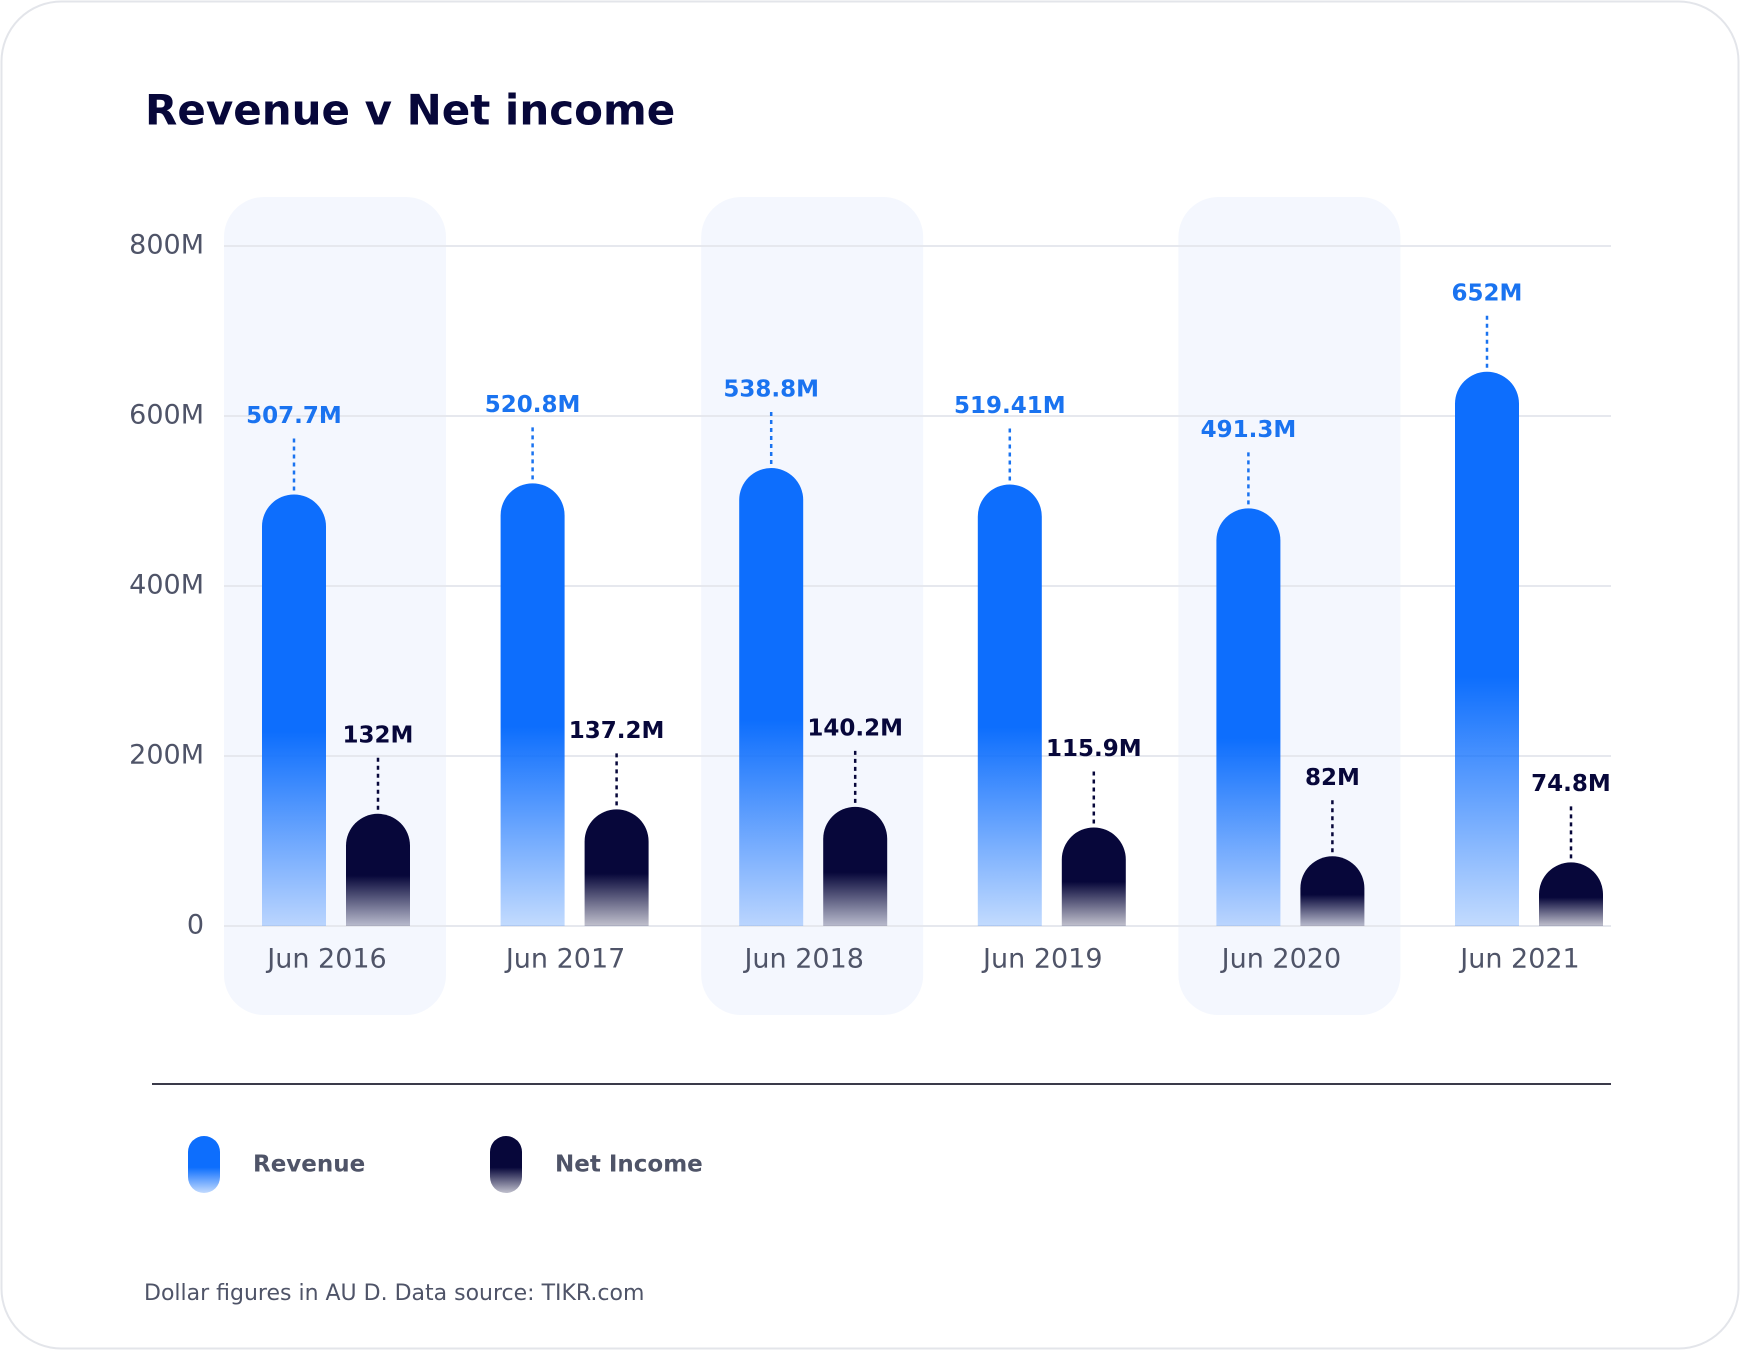  What do you see at coordinates (564, 959) in the screenshot?
I see `x-tick-label: Jun 2017` at bounding box center [564, 959].